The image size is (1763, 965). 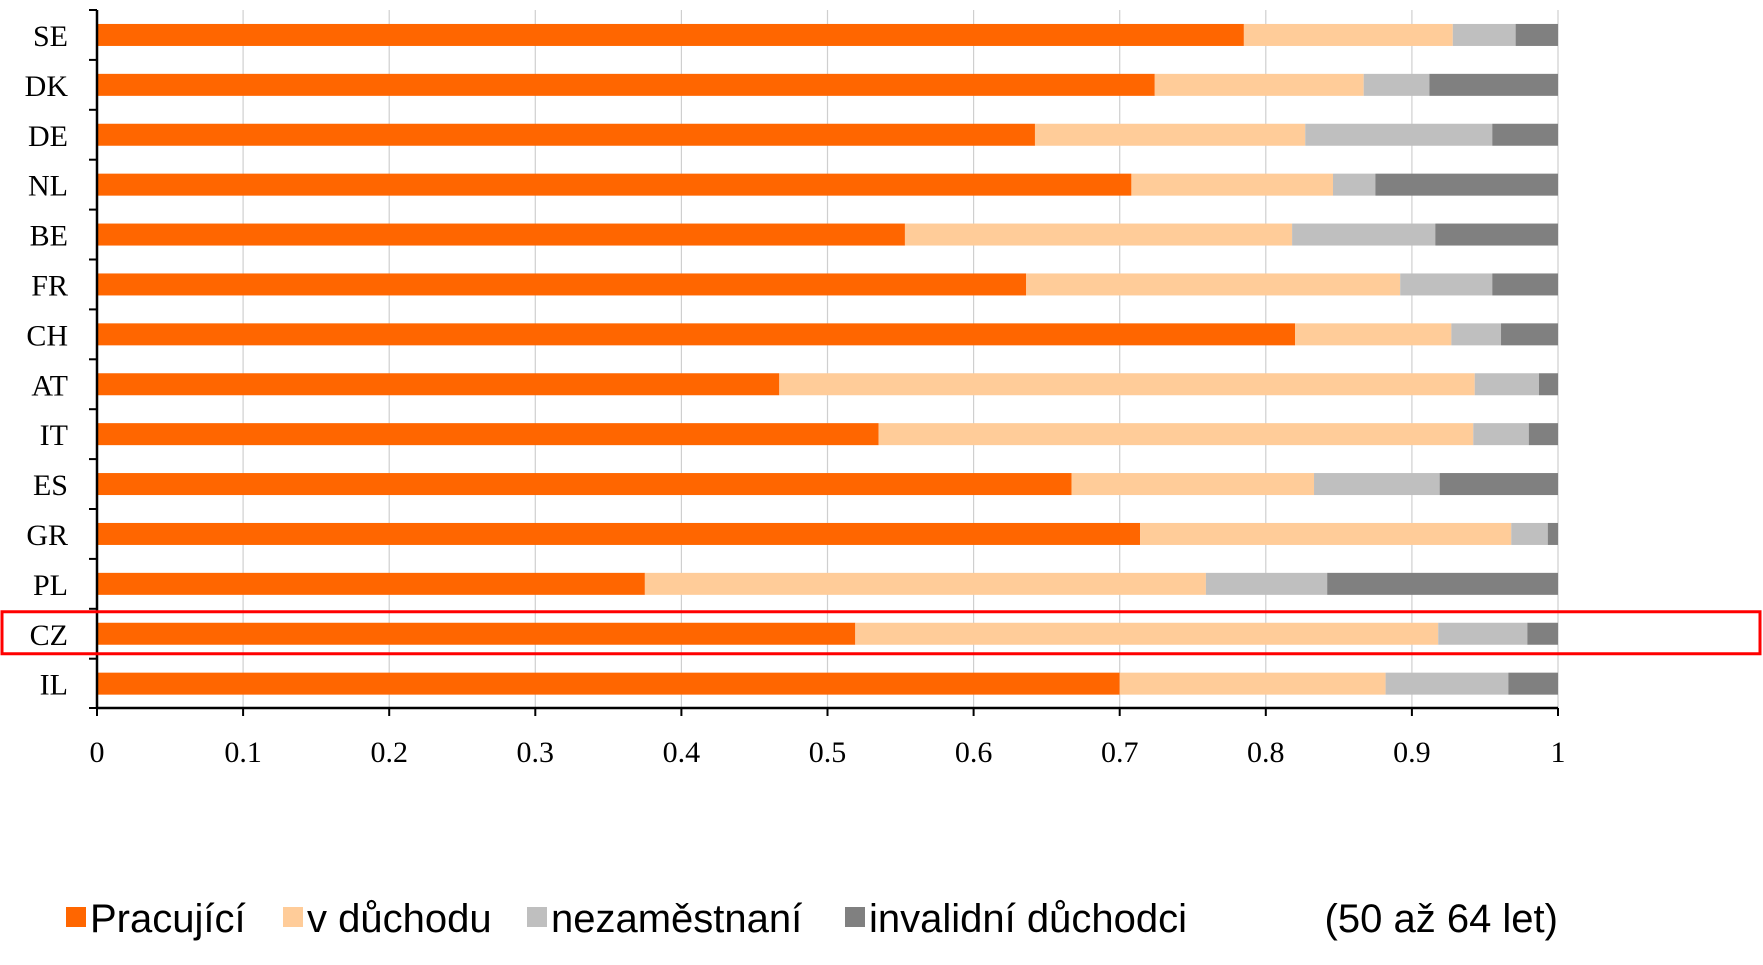 I want to click on x-tick-label: 0.1, so click(x=243, y=752).